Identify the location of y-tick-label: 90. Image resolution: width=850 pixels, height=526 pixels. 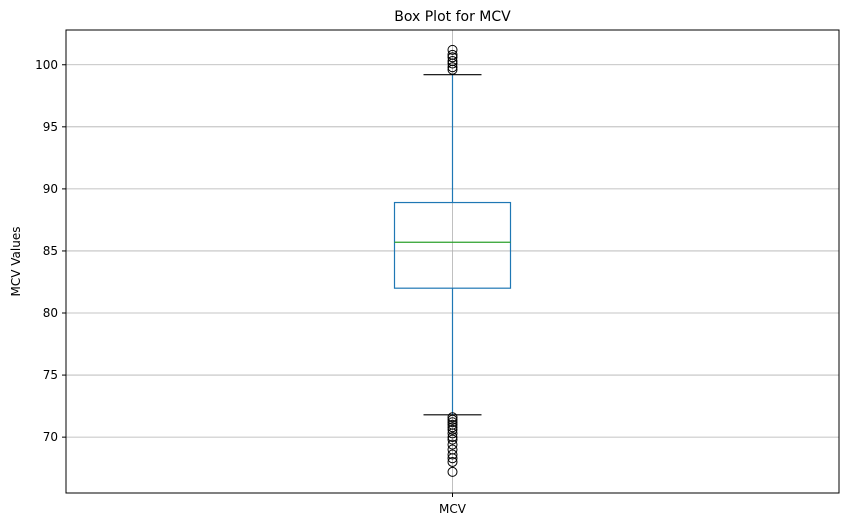
(50, 189).